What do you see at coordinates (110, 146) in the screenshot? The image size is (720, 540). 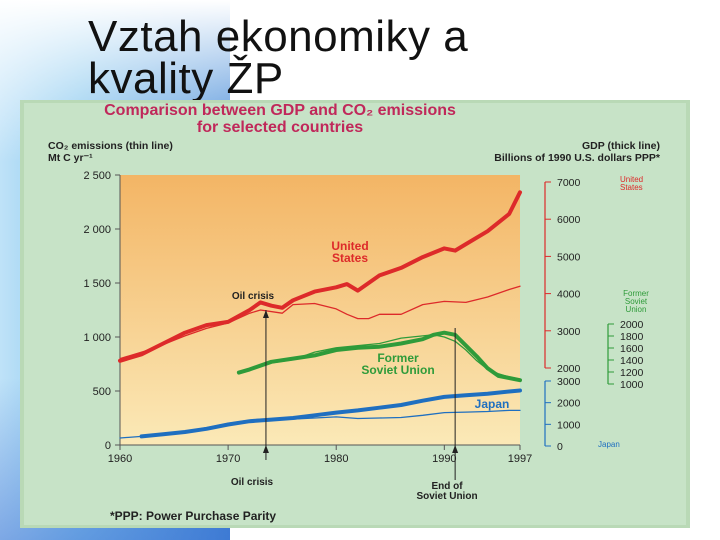 I see `left-axis-label-line1: CO₂ emissions (thin line)` at bounding box center [110, 146].